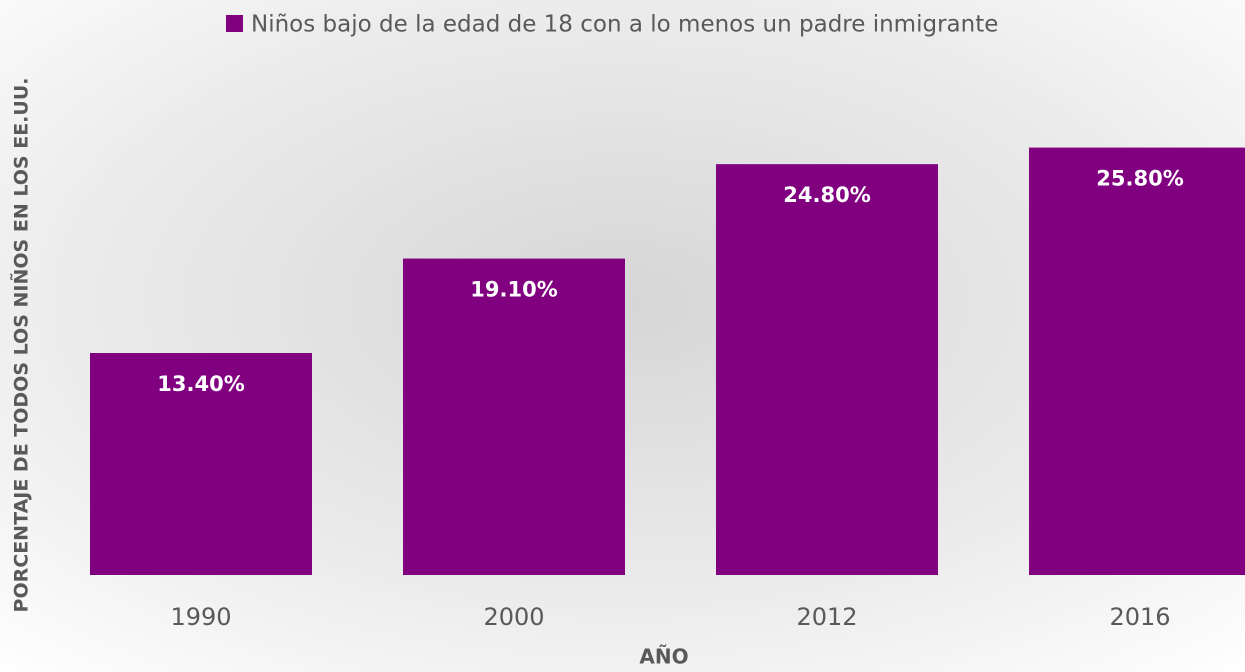 The height and width of the screenshot is (672, 1245). Describe the element at coordinates (234, 23) in the screenshot. I see `legend-swatch` at that location.